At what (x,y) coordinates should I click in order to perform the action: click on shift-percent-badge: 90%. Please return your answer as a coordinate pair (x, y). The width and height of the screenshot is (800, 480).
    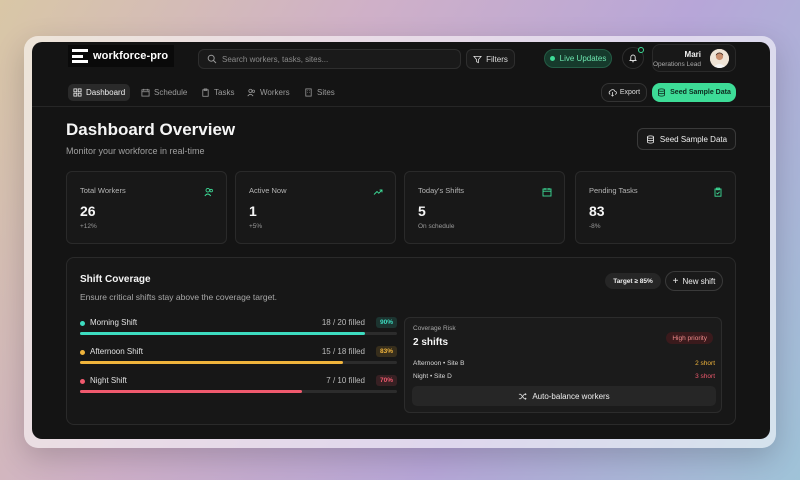
    Looking at the image, I should click on (386, 322).